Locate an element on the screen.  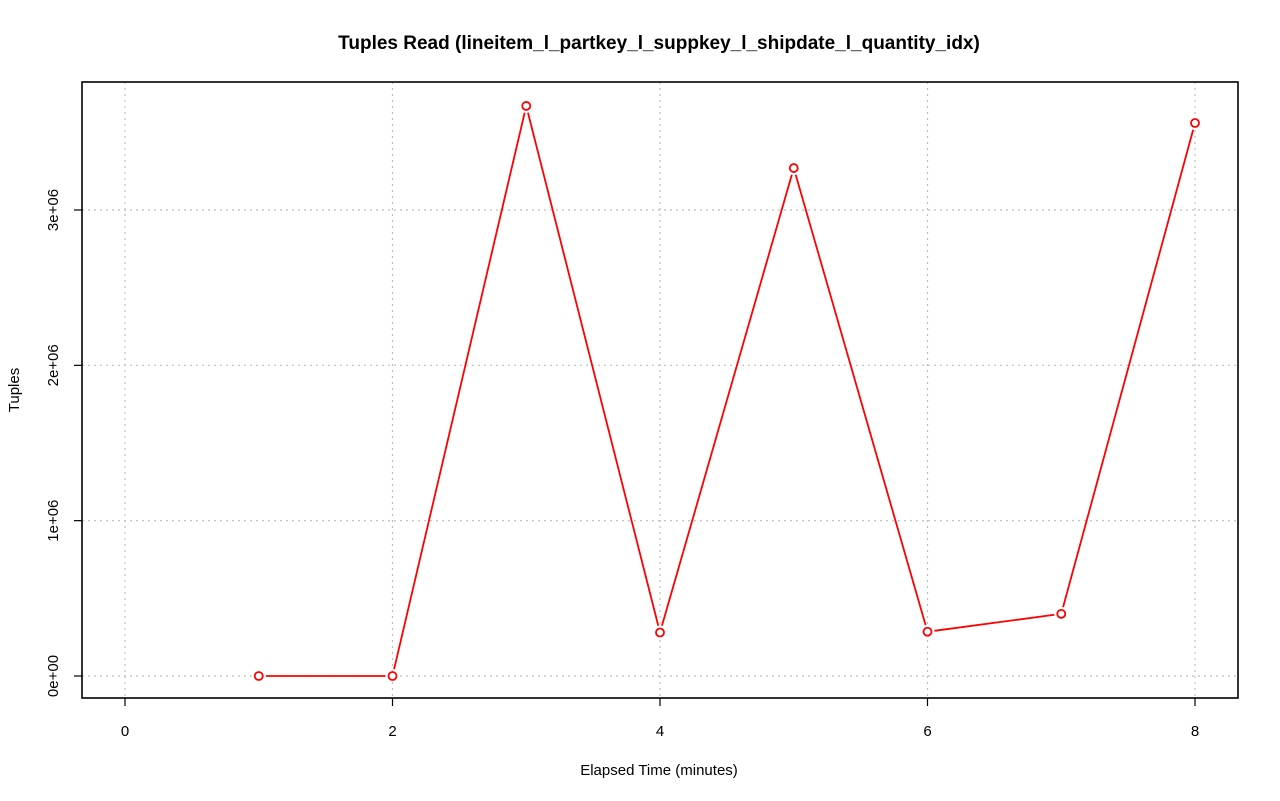
x-tick-label: 2 is located at coordinates (392, 731).